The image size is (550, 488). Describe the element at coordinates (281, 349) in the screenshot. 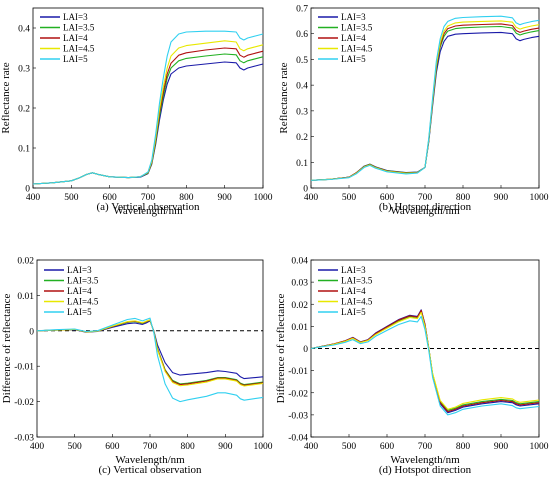

I see `y-axis-title: Difference of reflectance` at that location.